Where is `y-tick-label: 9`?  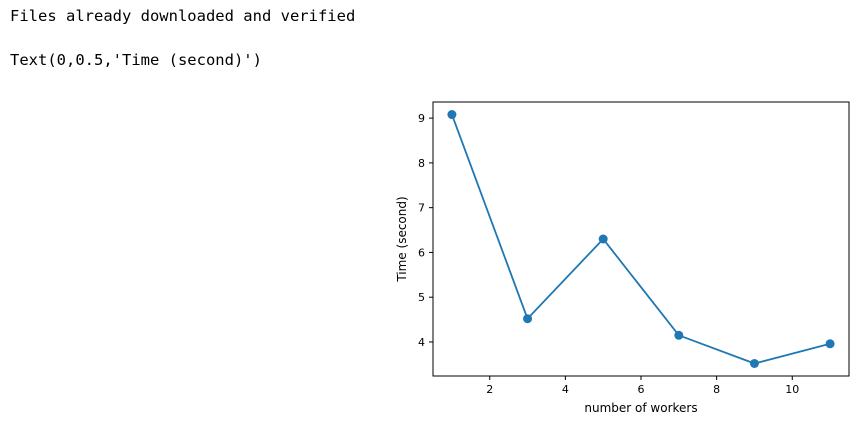 y-tick-label: 9 is located at coordinates (421, 118).